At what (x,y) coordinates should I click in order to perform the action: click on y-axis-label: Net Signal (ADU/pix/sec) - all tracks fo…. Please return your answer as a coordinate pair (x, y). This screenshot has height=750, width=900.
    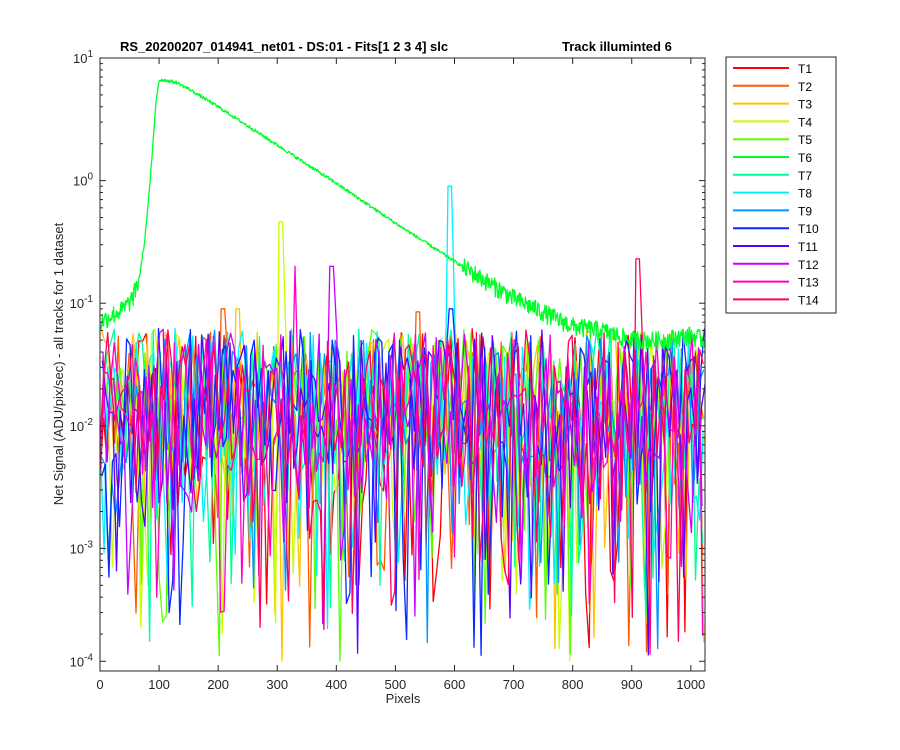
    Looking at the image, I should click on (58, 363).